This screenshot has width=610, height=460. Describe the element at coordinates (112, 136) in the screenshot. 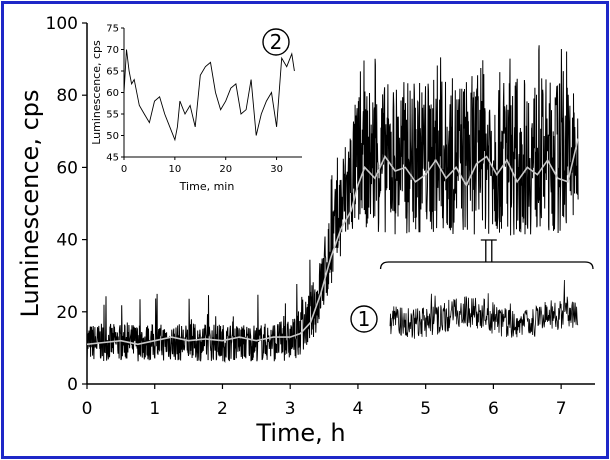

I see `inset-y-tick-label: 50` at that location.